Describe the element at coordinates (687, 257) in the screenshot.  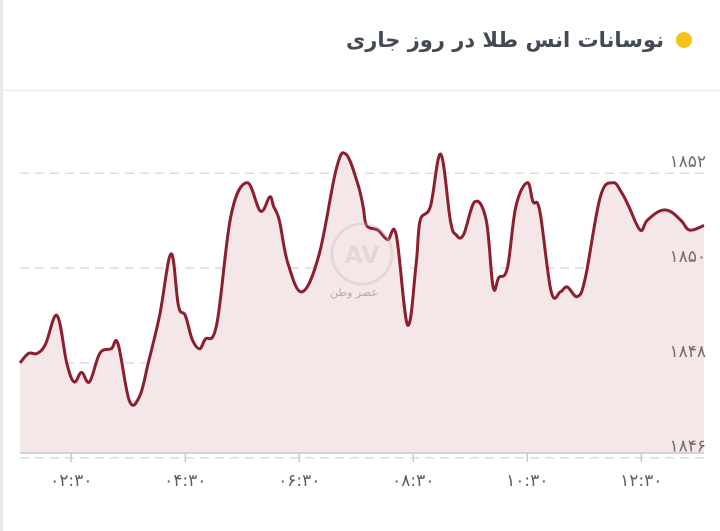
I see `y-tick-label: ۱۸۵۰` at that location.